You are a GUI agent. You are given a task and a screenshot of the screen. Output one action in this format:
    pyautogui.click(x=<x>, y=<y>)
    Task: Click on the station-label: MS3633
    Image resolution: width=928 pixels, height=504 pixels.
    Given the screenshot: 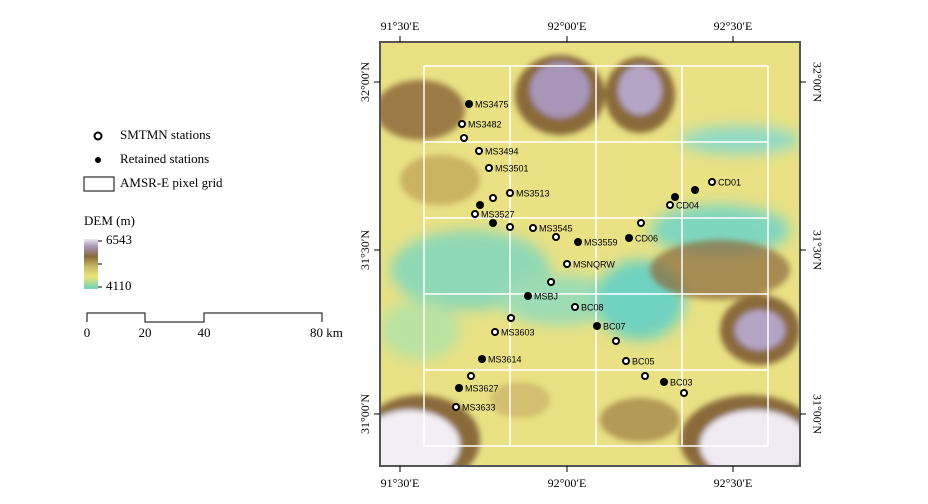 What is the action you would take?
    pyautogui.click(x=479, y=407)
    